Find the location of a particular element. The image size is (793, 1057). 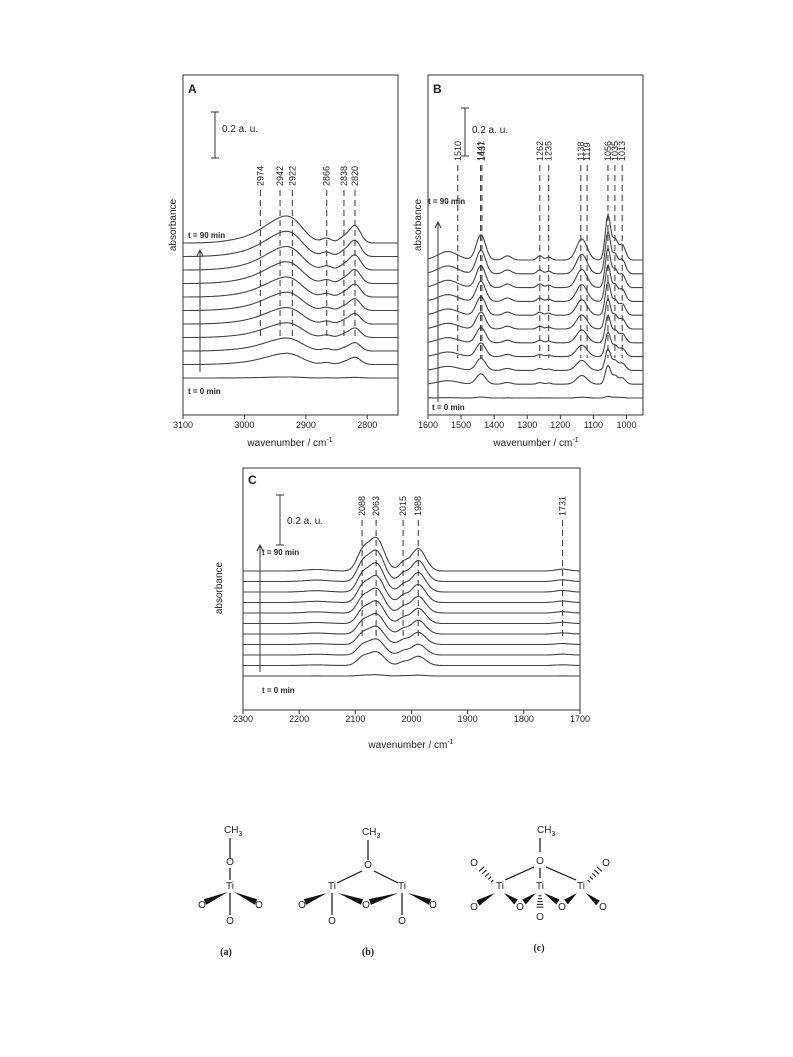

x-tick-label: 1400 is located at coordinates (494, 425).